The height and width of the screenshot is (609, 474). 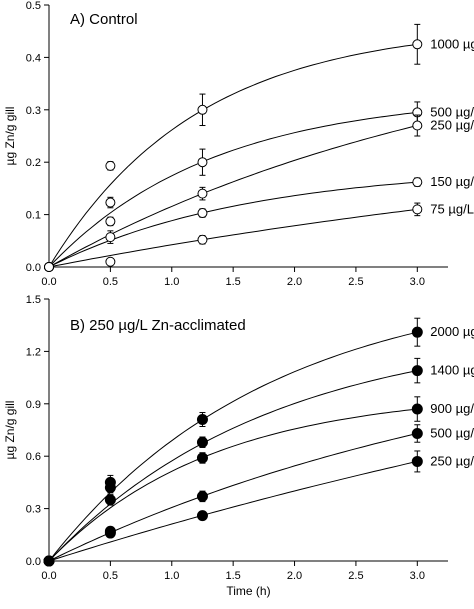 I want to click on panel-title: B) 250 µg/L Zn-acclimated, so click(x=158, y=325).